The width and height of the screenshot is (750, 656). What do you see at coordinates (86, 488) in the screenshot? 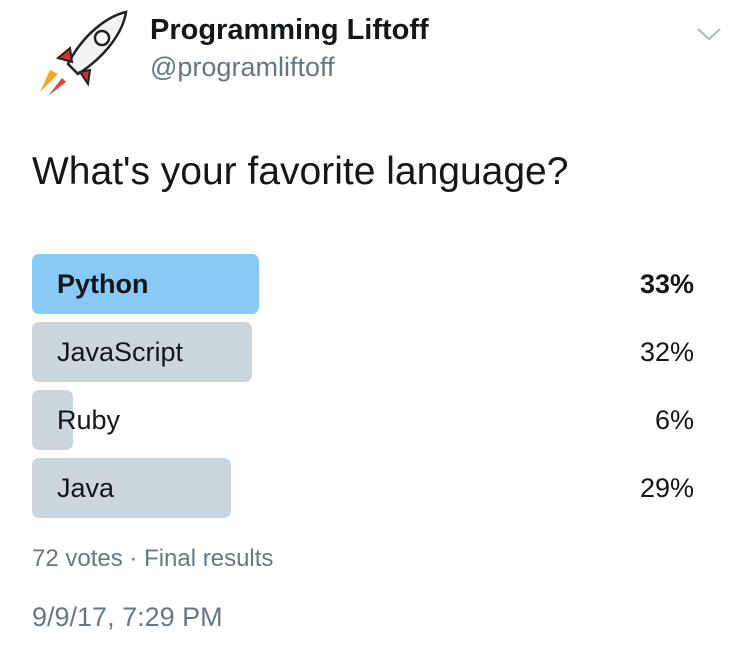
I see `option-label: Java` at bounding box center [86, 488].